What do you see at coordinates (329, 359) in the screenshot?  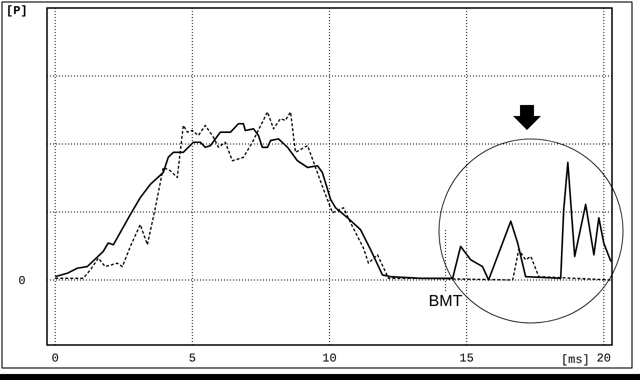 I see `x-tick-label: 10` at bounding box center [329, 359].